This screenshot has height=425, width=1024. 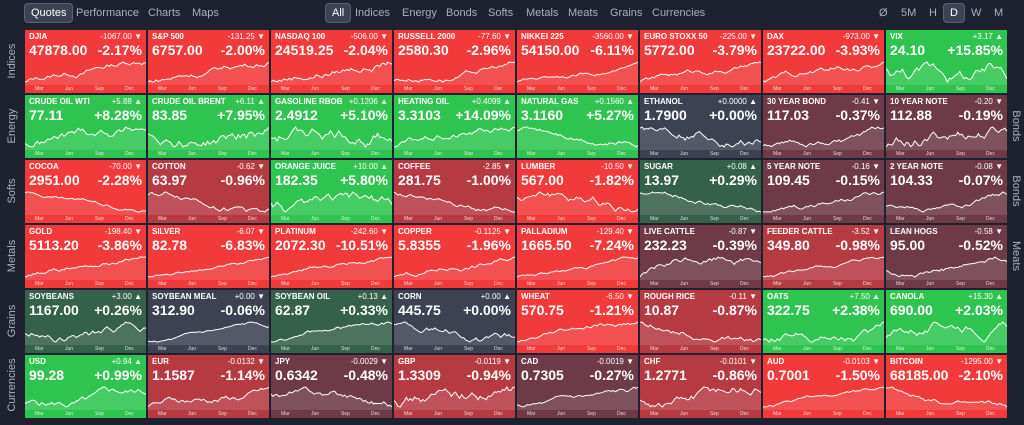 I want to click on quote-tile-lumber: LUMBER -10.50 ▼ 567.00 -1.82% Mar Jun Sep Dec, so click(x=577, y=191).